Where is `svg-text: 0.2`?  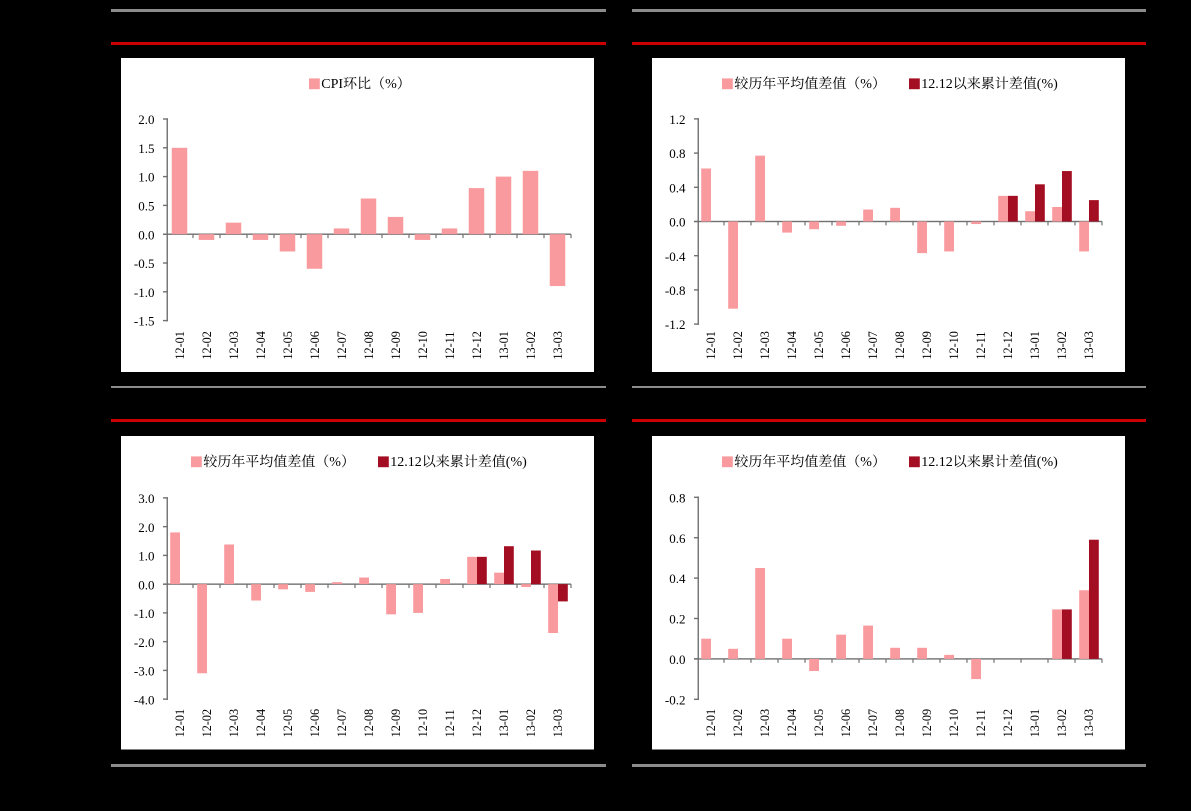
svg-text: 0.2 is located at coordinates (677, 619).